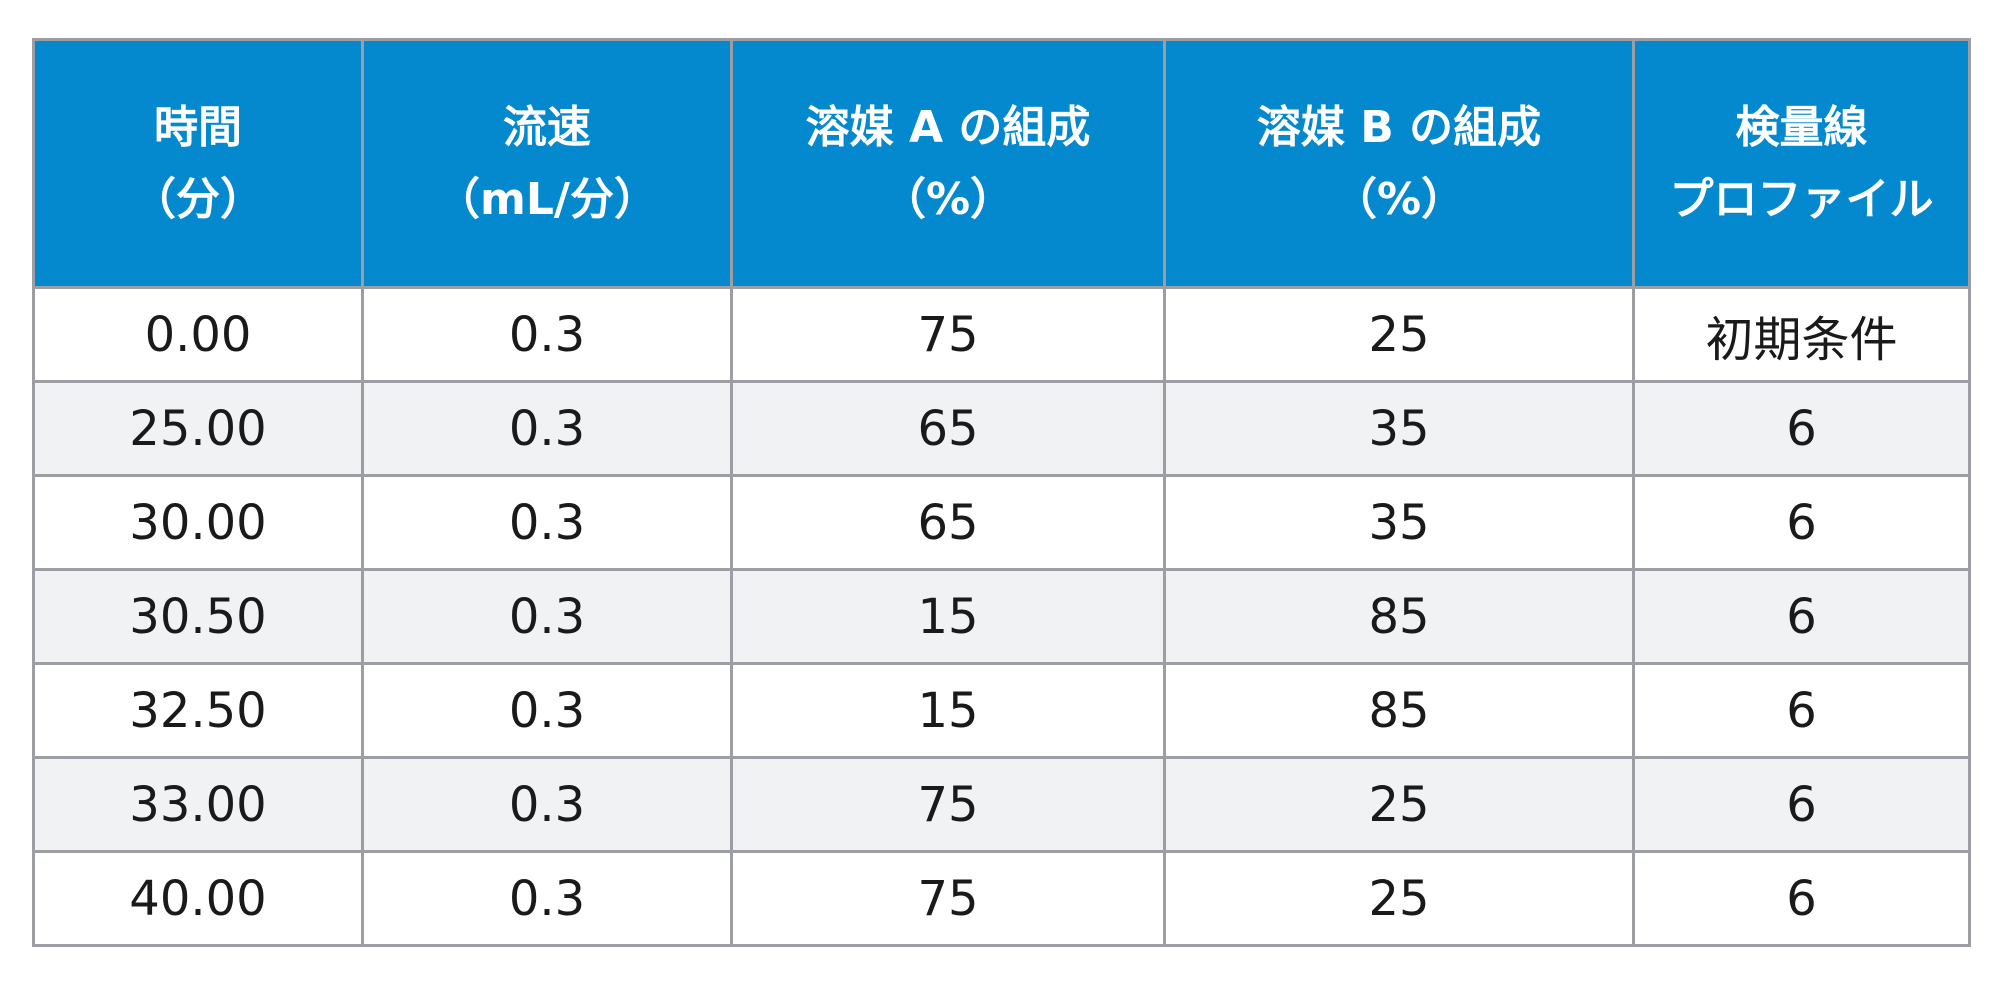 The height and width of the screenshot is (982, 2000). What do you see at coordinates (198, 127) in the screenshot?
I see `header-time-label: 時間` at bounding box center [198, 127].